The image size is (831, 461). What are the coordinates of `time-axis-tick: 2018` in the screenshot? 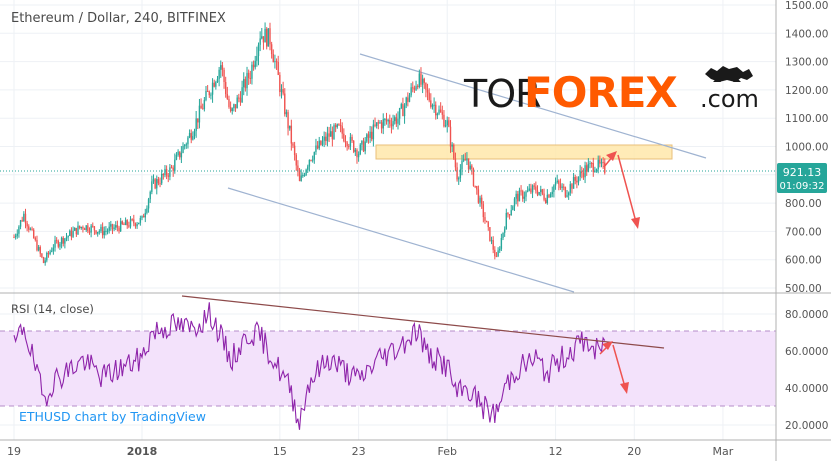 It's located at (142, 451).